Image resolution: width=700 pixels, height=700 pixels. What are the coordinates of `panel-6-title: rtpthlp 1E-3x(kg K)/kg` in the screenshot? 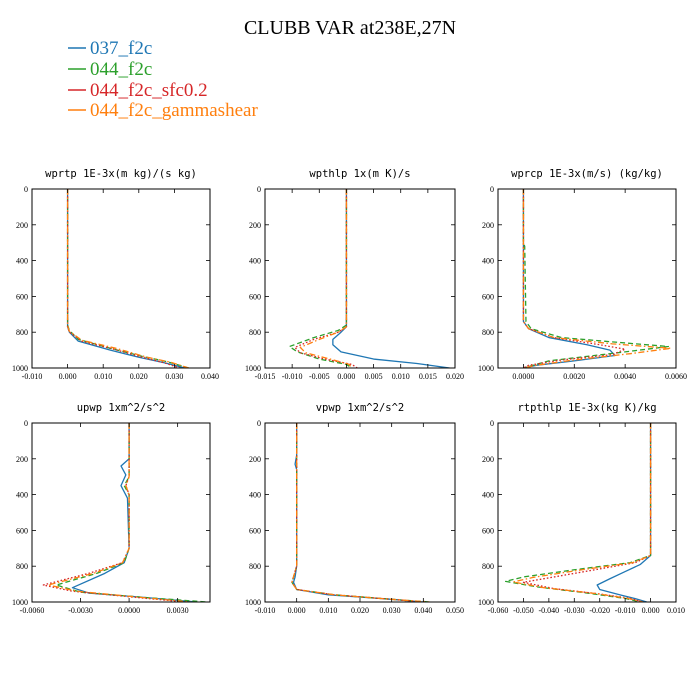 It's located at (586, 408).